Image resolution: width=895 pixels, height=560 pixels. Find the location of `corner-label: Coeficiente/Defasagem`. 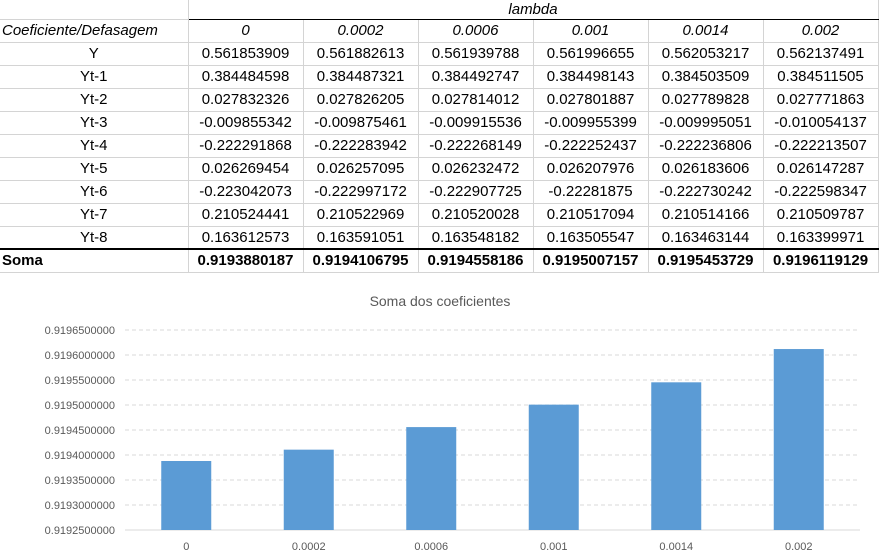

corner-label: Coeficiente/Defasagem is located at coordinates (94, 31).